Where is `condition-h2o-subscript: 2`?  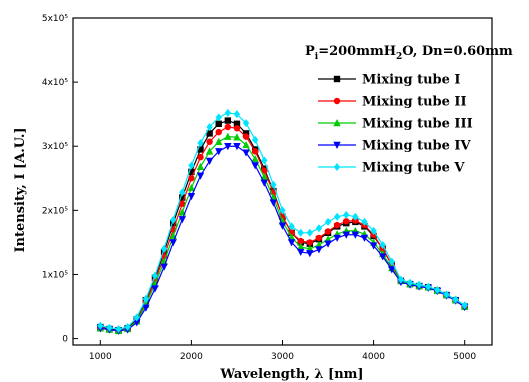
condition-h2o-subscript: 2 is located at coordinates (399, 57).